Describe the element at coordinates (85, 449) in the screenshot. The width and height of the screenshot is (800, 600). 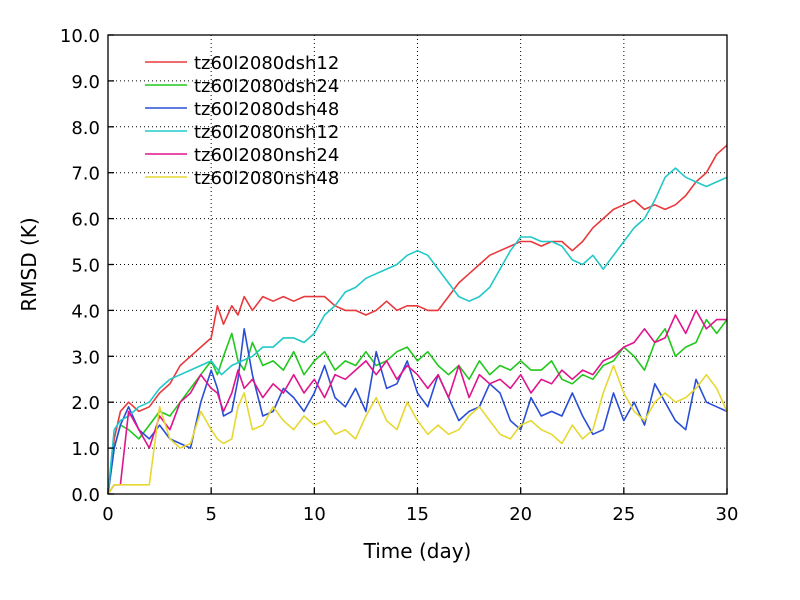
I see `y-tick-label: 1.0` at that location.